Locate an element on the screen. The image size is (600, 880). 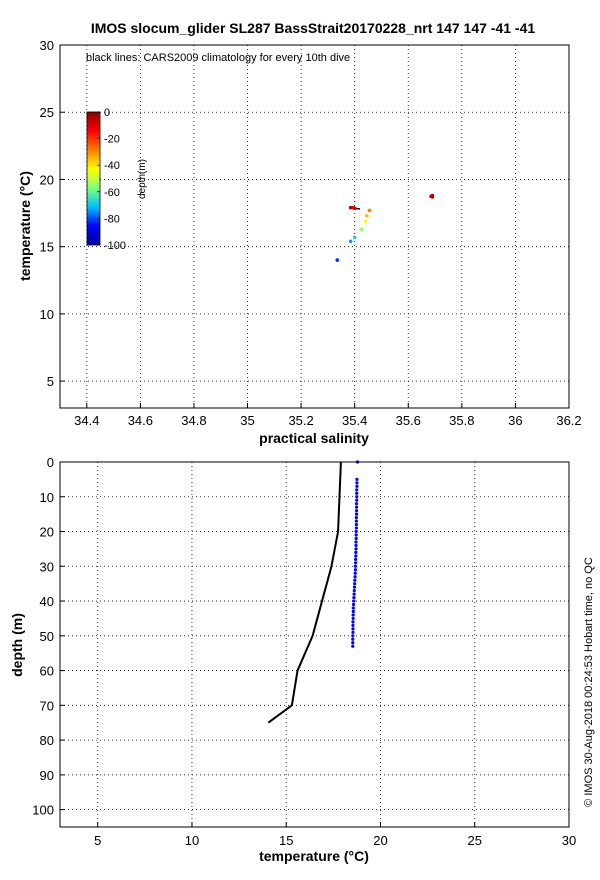
colorbar-gradient is located at coordinates (93, 178).